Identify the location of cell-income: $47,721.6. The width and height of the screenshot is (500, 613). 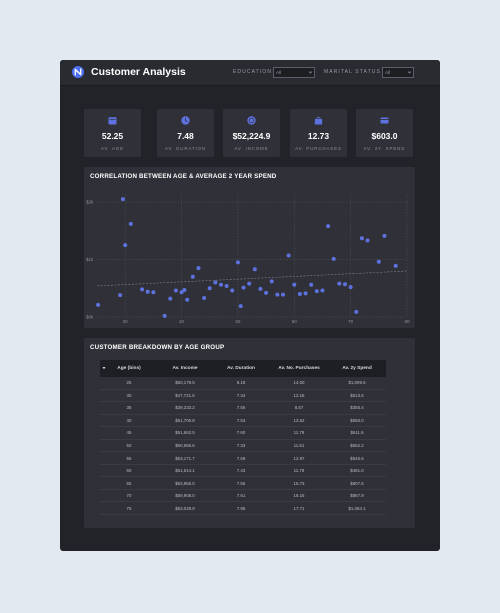
(185, 396).